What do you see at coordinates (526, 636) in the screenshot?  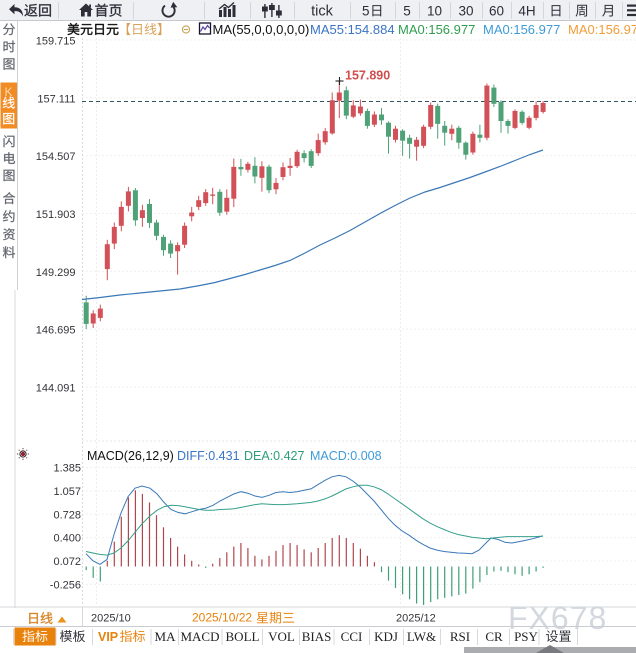 I see `svg-text: PSY` at bounding box center [526, 636].